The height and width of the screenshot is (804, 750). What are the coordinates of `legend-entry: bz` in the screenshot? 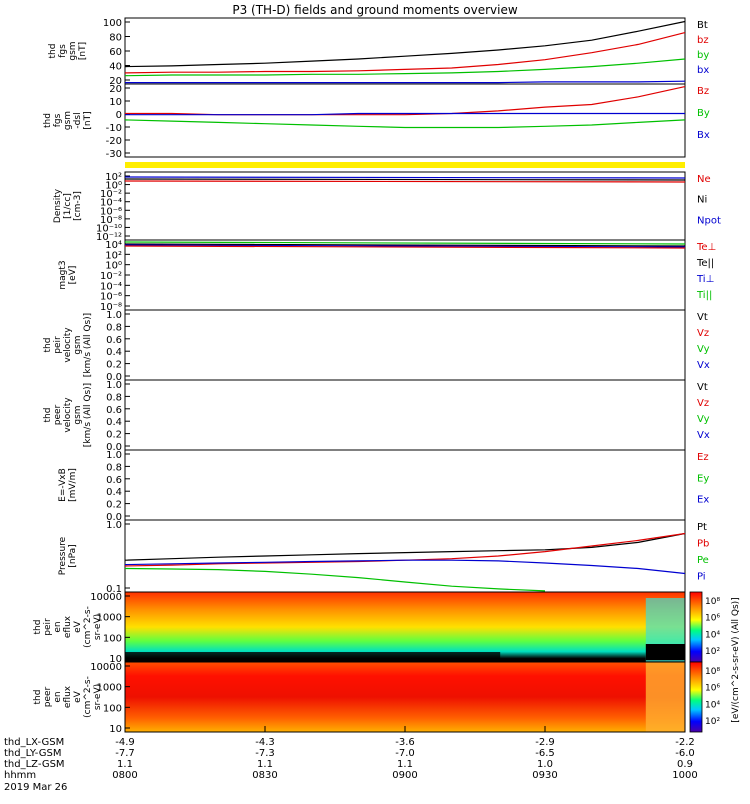 It's located at (703, 40).